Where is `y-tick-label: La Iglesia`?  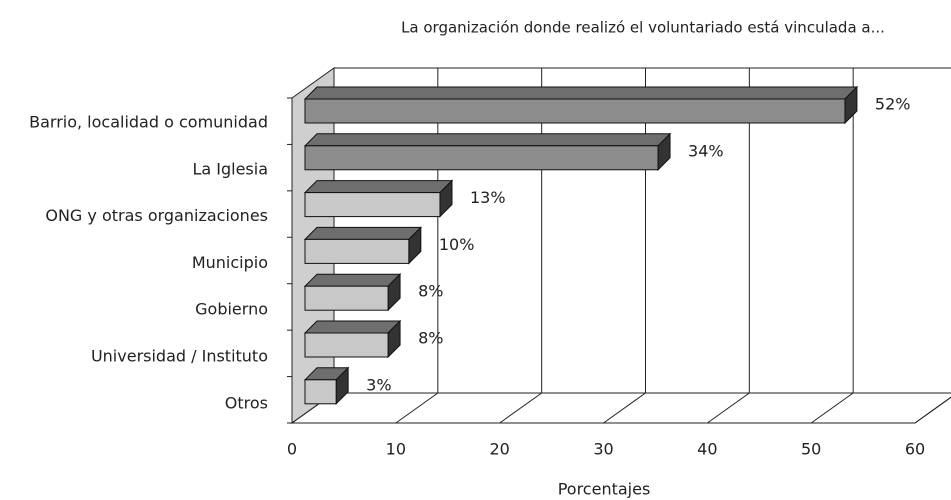
y-tick-label: La Iglesia is located at coordinates (230, 168).